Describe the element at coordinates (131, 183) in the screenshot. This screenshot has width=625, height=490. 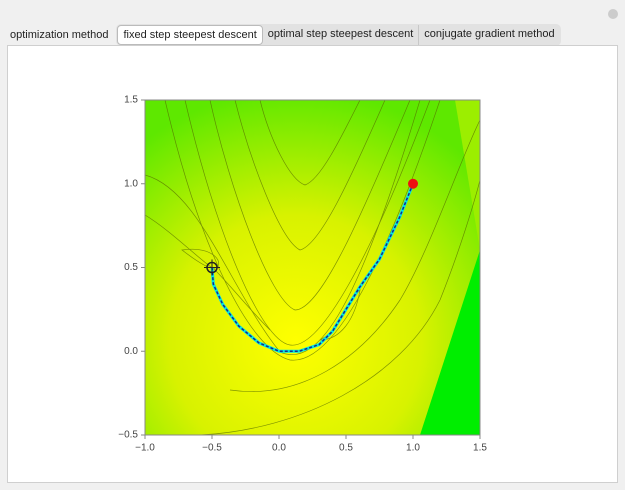
I see `y-tick-label: 1.0` at that location.